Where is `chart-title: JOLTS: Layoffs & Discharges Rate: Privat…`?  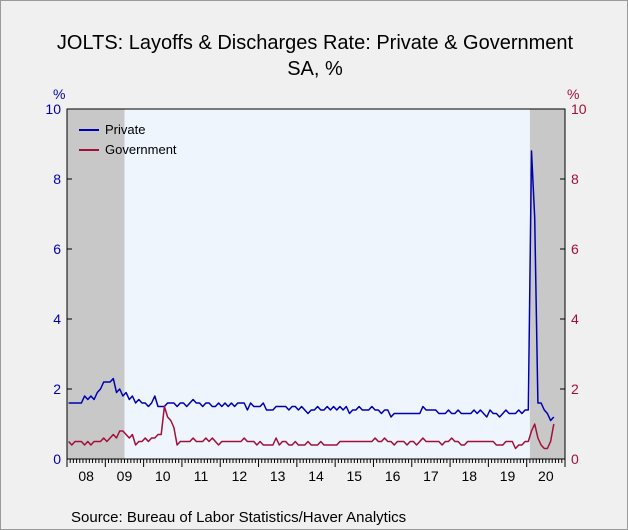 chart-title: JOLTS: Layoffs & Discharges Rate: Privat… is located at coordinates (315, 43).